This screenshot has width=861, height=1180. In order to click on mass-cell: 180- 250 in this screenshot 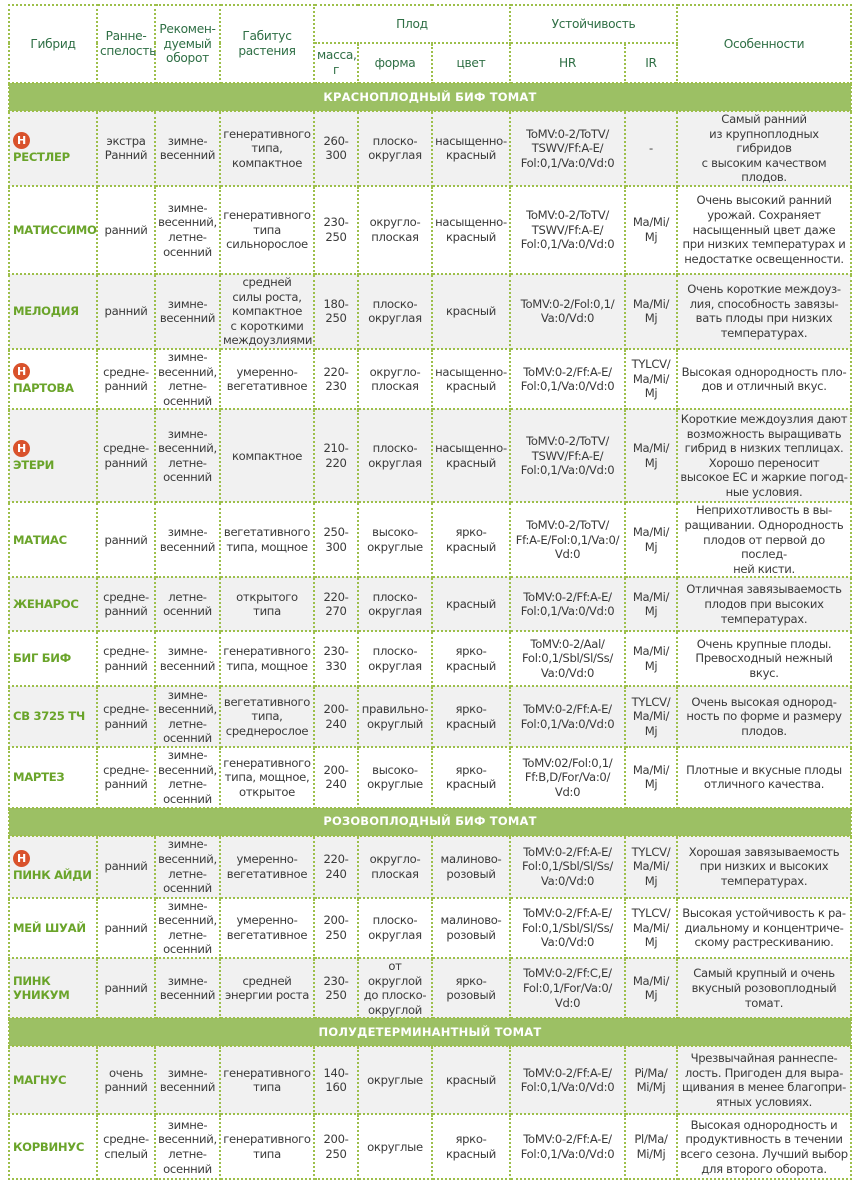, I will do `click(336, 311)`.